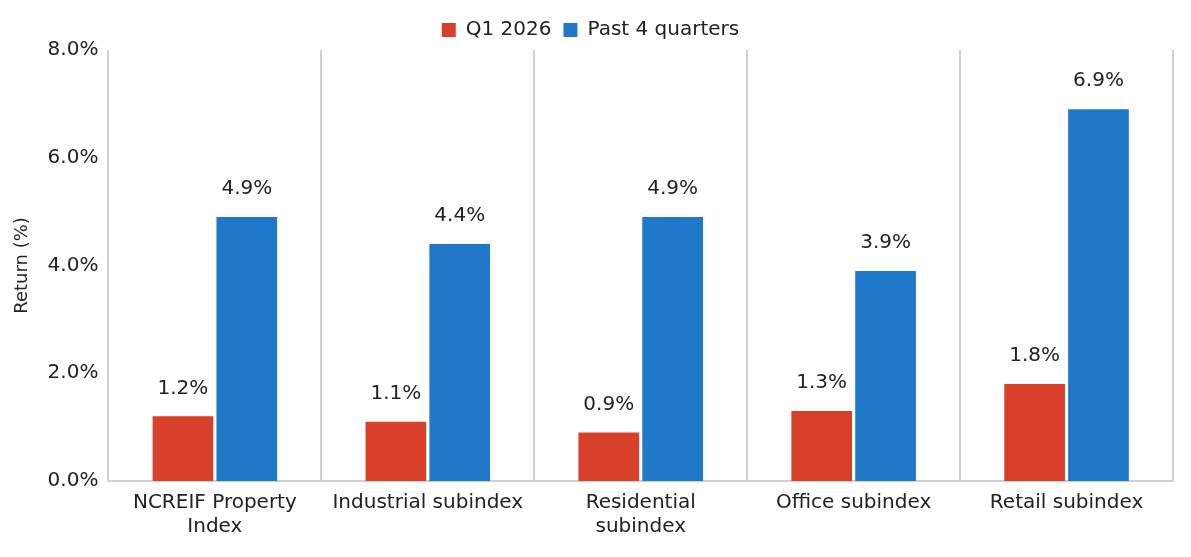 This screenshot has width=1191, height=557. I want to click on y-tick-label: 8.0%, so click(73, 48).